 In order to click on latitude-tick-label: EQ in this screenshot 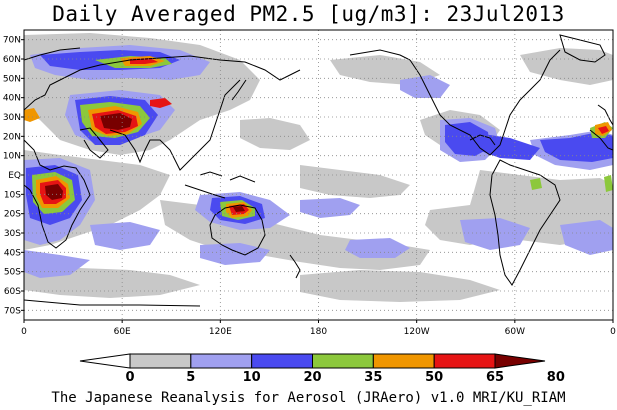, I will do `click(14, 176)`.